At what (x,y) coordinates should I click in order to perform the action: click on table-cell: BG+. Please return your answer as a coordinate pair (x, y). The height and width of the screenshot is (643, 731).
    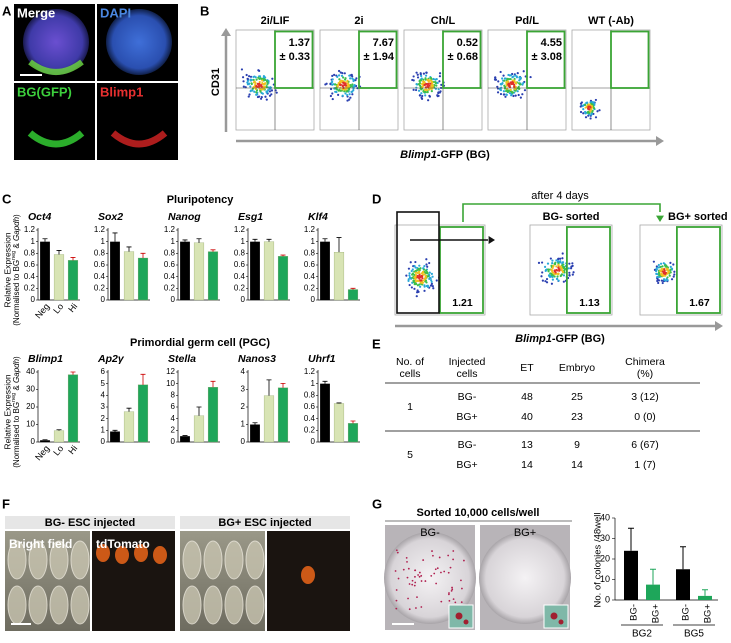
    Looking at the image, I should click on (466, 417).